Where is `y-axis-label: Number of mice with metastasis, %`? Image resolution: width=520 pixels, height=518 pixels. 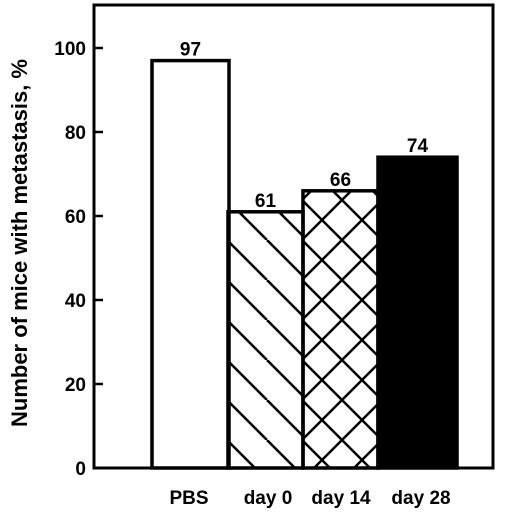 y-axis-label: Number of mice with metastasis, % is located at coordinates (19, 243).